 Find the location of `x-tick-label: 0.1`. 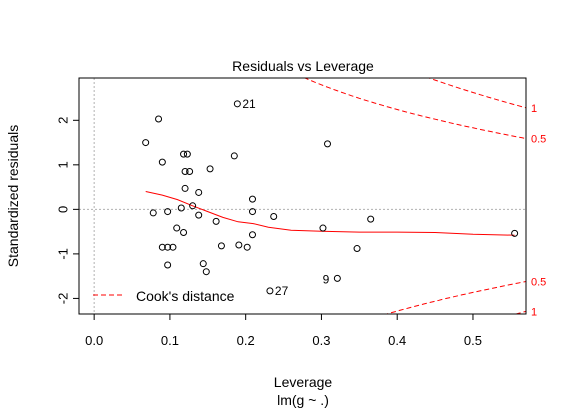

x-tick-label: 0.1 is located at coordinates (170, 340).